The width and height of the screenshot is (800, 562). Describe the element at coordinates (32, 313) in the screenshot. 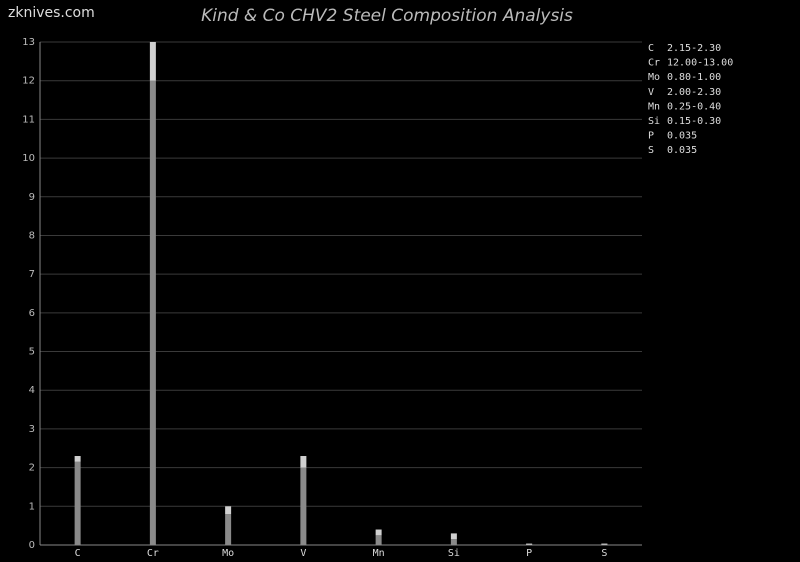

I see `y-tick-label: 6` at that location.